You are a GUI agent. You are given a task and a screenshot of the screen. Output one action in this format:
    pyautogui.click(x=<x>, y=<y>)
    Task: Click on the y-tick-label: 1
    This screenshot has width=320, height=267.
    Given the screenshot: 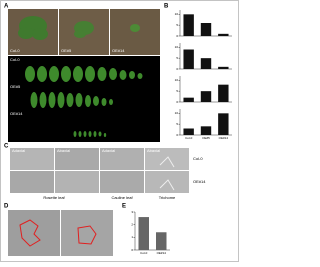 What is the action you would take?
    pyautogui.click(x=132, y=237)
    